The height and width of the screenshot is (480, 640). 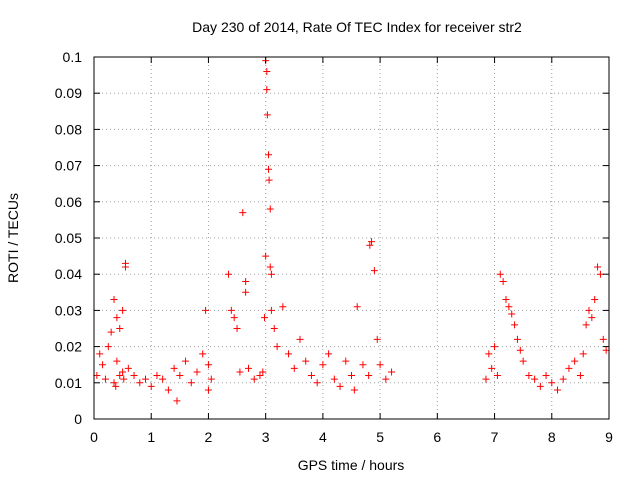 What do you see at coordinates (380, 437) in the screenshot?
I see `x-tick-label: 5` at bounding box center [380, 437].